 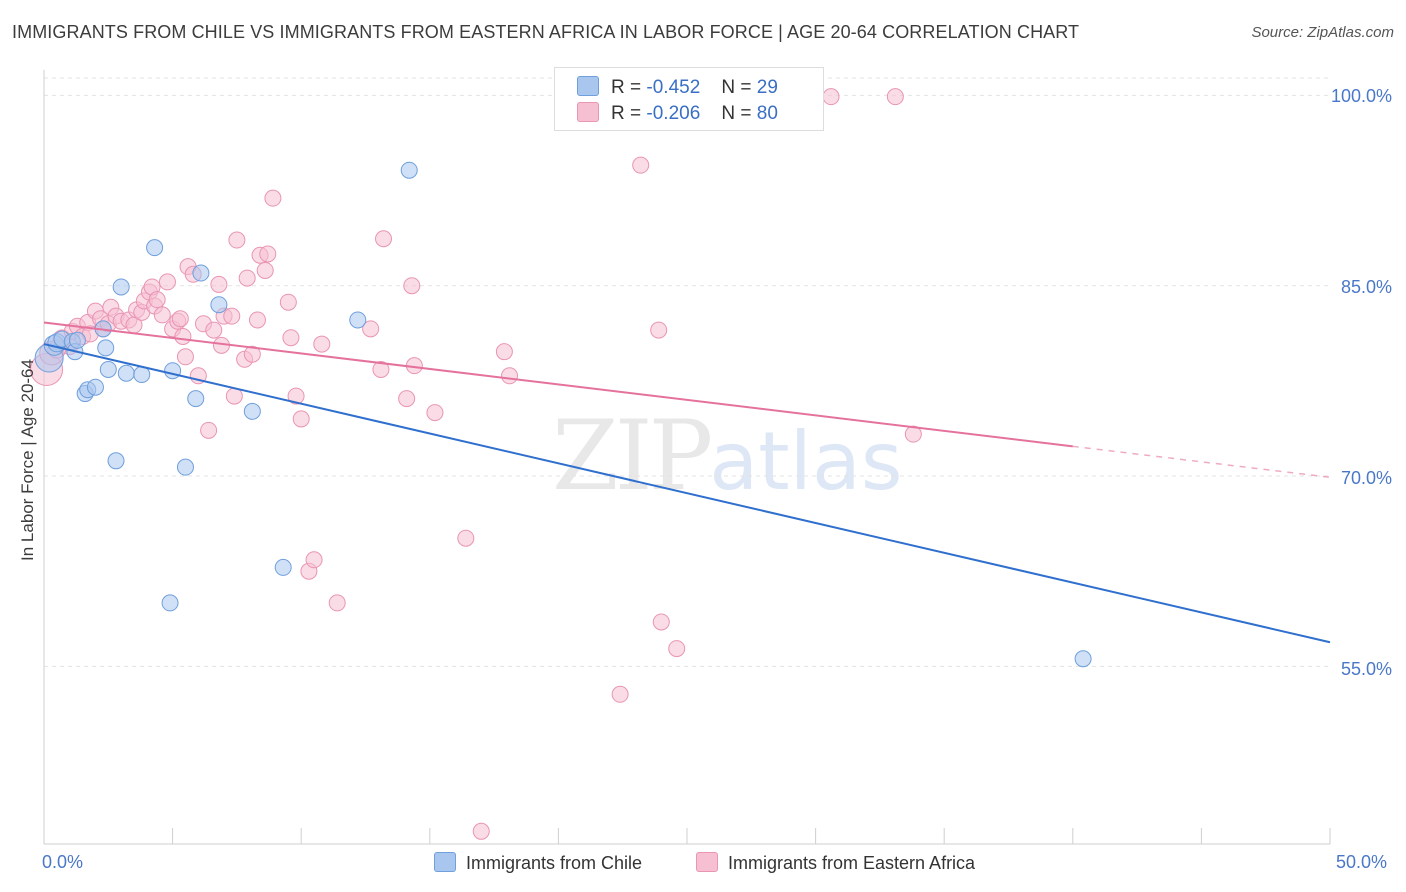 What do you see at coordinates (588, 86) in the screenshot?
I see `legend-swatch-chile` at bounding box center [588, 86].